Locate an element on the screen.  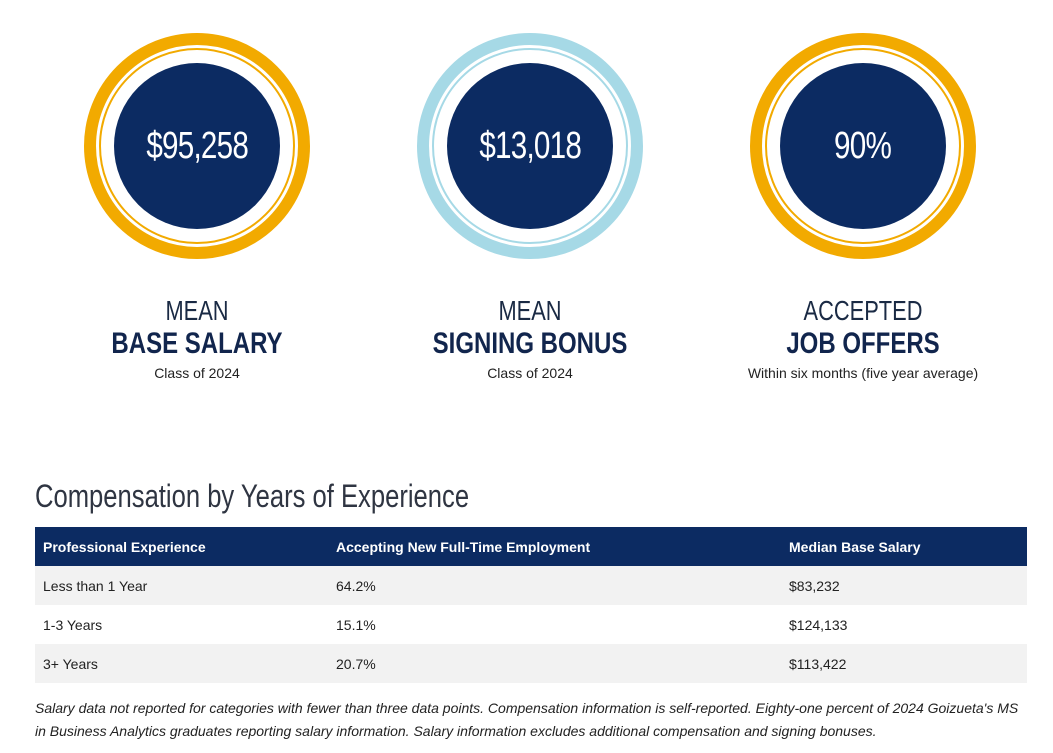
stat-mean-signing-bonus: $13,018 MEAN SIGNING BONUS Class of 2024 is located at coordinates (530, 207).